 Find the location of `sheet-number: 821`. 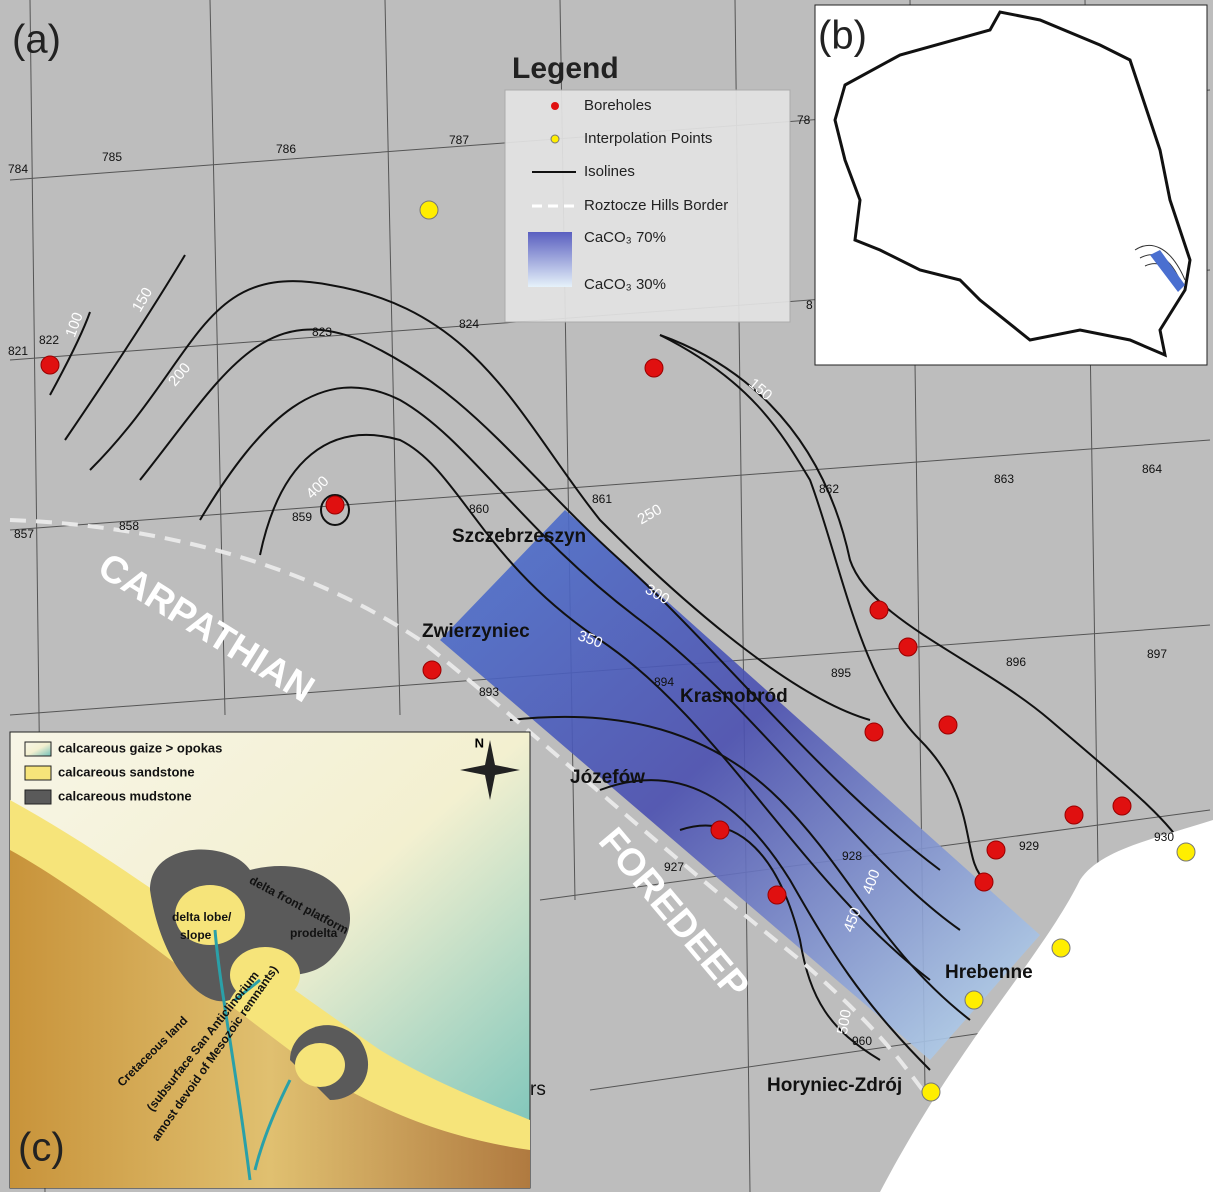

sheet-number: 821 is located at coordinates (18, 351).